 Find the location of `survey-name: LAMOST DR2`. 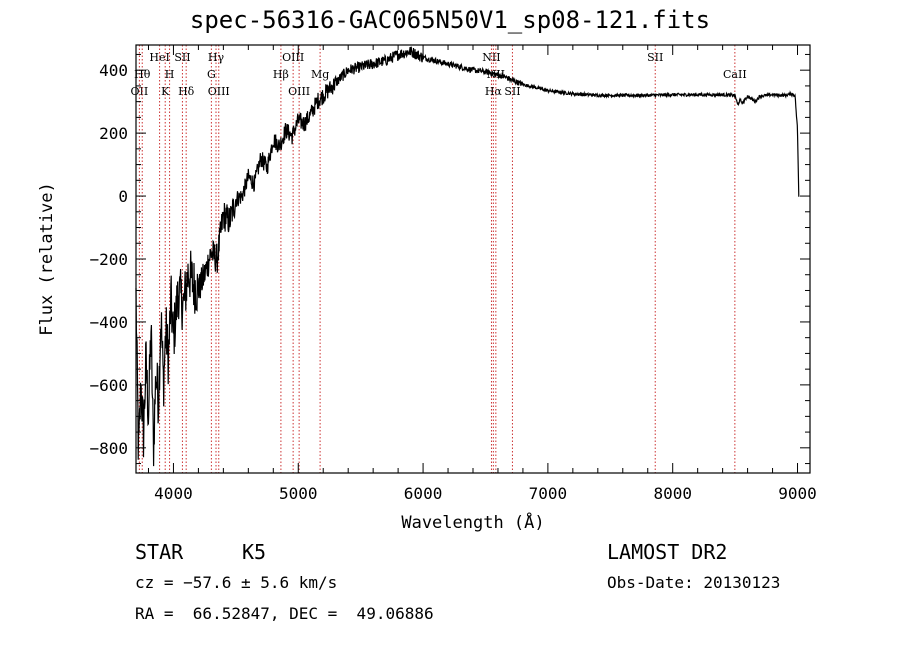

survey-name: LAMOST DR2 is located at coordinates (667, 552).